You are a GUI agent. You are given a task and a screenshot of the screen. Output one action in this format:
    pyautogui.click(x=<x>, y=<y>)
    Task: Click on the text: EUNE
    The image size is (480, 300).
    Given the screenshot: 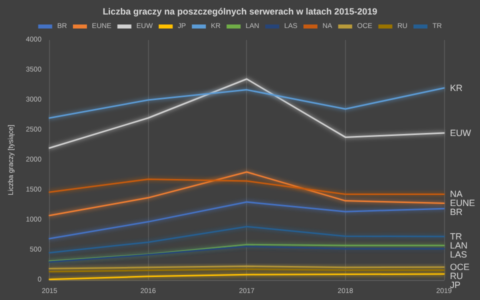 What is the action you would take?
    pyautogui.click(x=463, y=203)
    